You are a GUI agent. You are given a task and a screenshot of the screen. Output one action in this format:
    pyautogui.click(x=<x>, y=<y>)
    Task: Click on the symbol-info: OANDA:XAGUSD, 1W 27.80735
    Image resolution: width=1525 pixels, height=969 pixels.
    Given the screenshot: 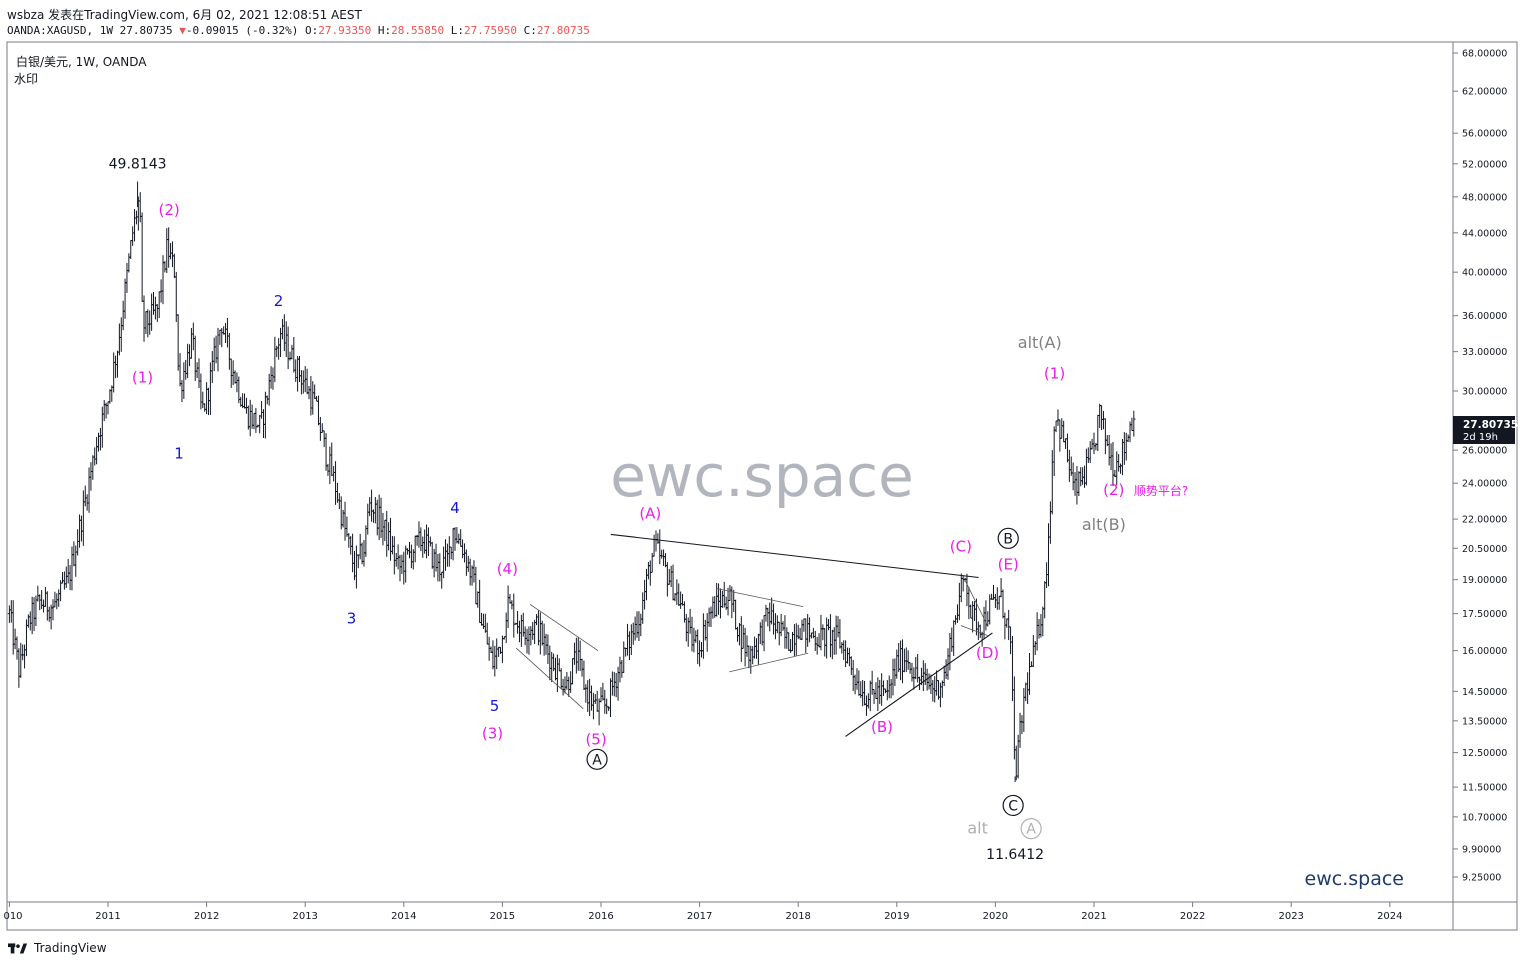 What is the action you would take?
    pyautogui.click(x=90, y=30)
    